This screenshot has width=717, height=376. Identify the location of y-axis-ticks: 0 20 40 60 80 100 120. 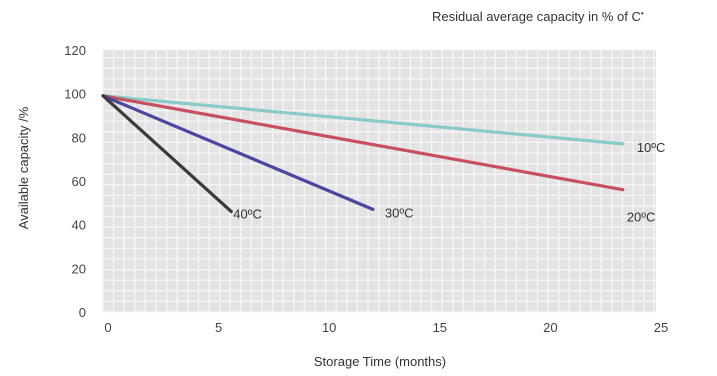
(75, 181).